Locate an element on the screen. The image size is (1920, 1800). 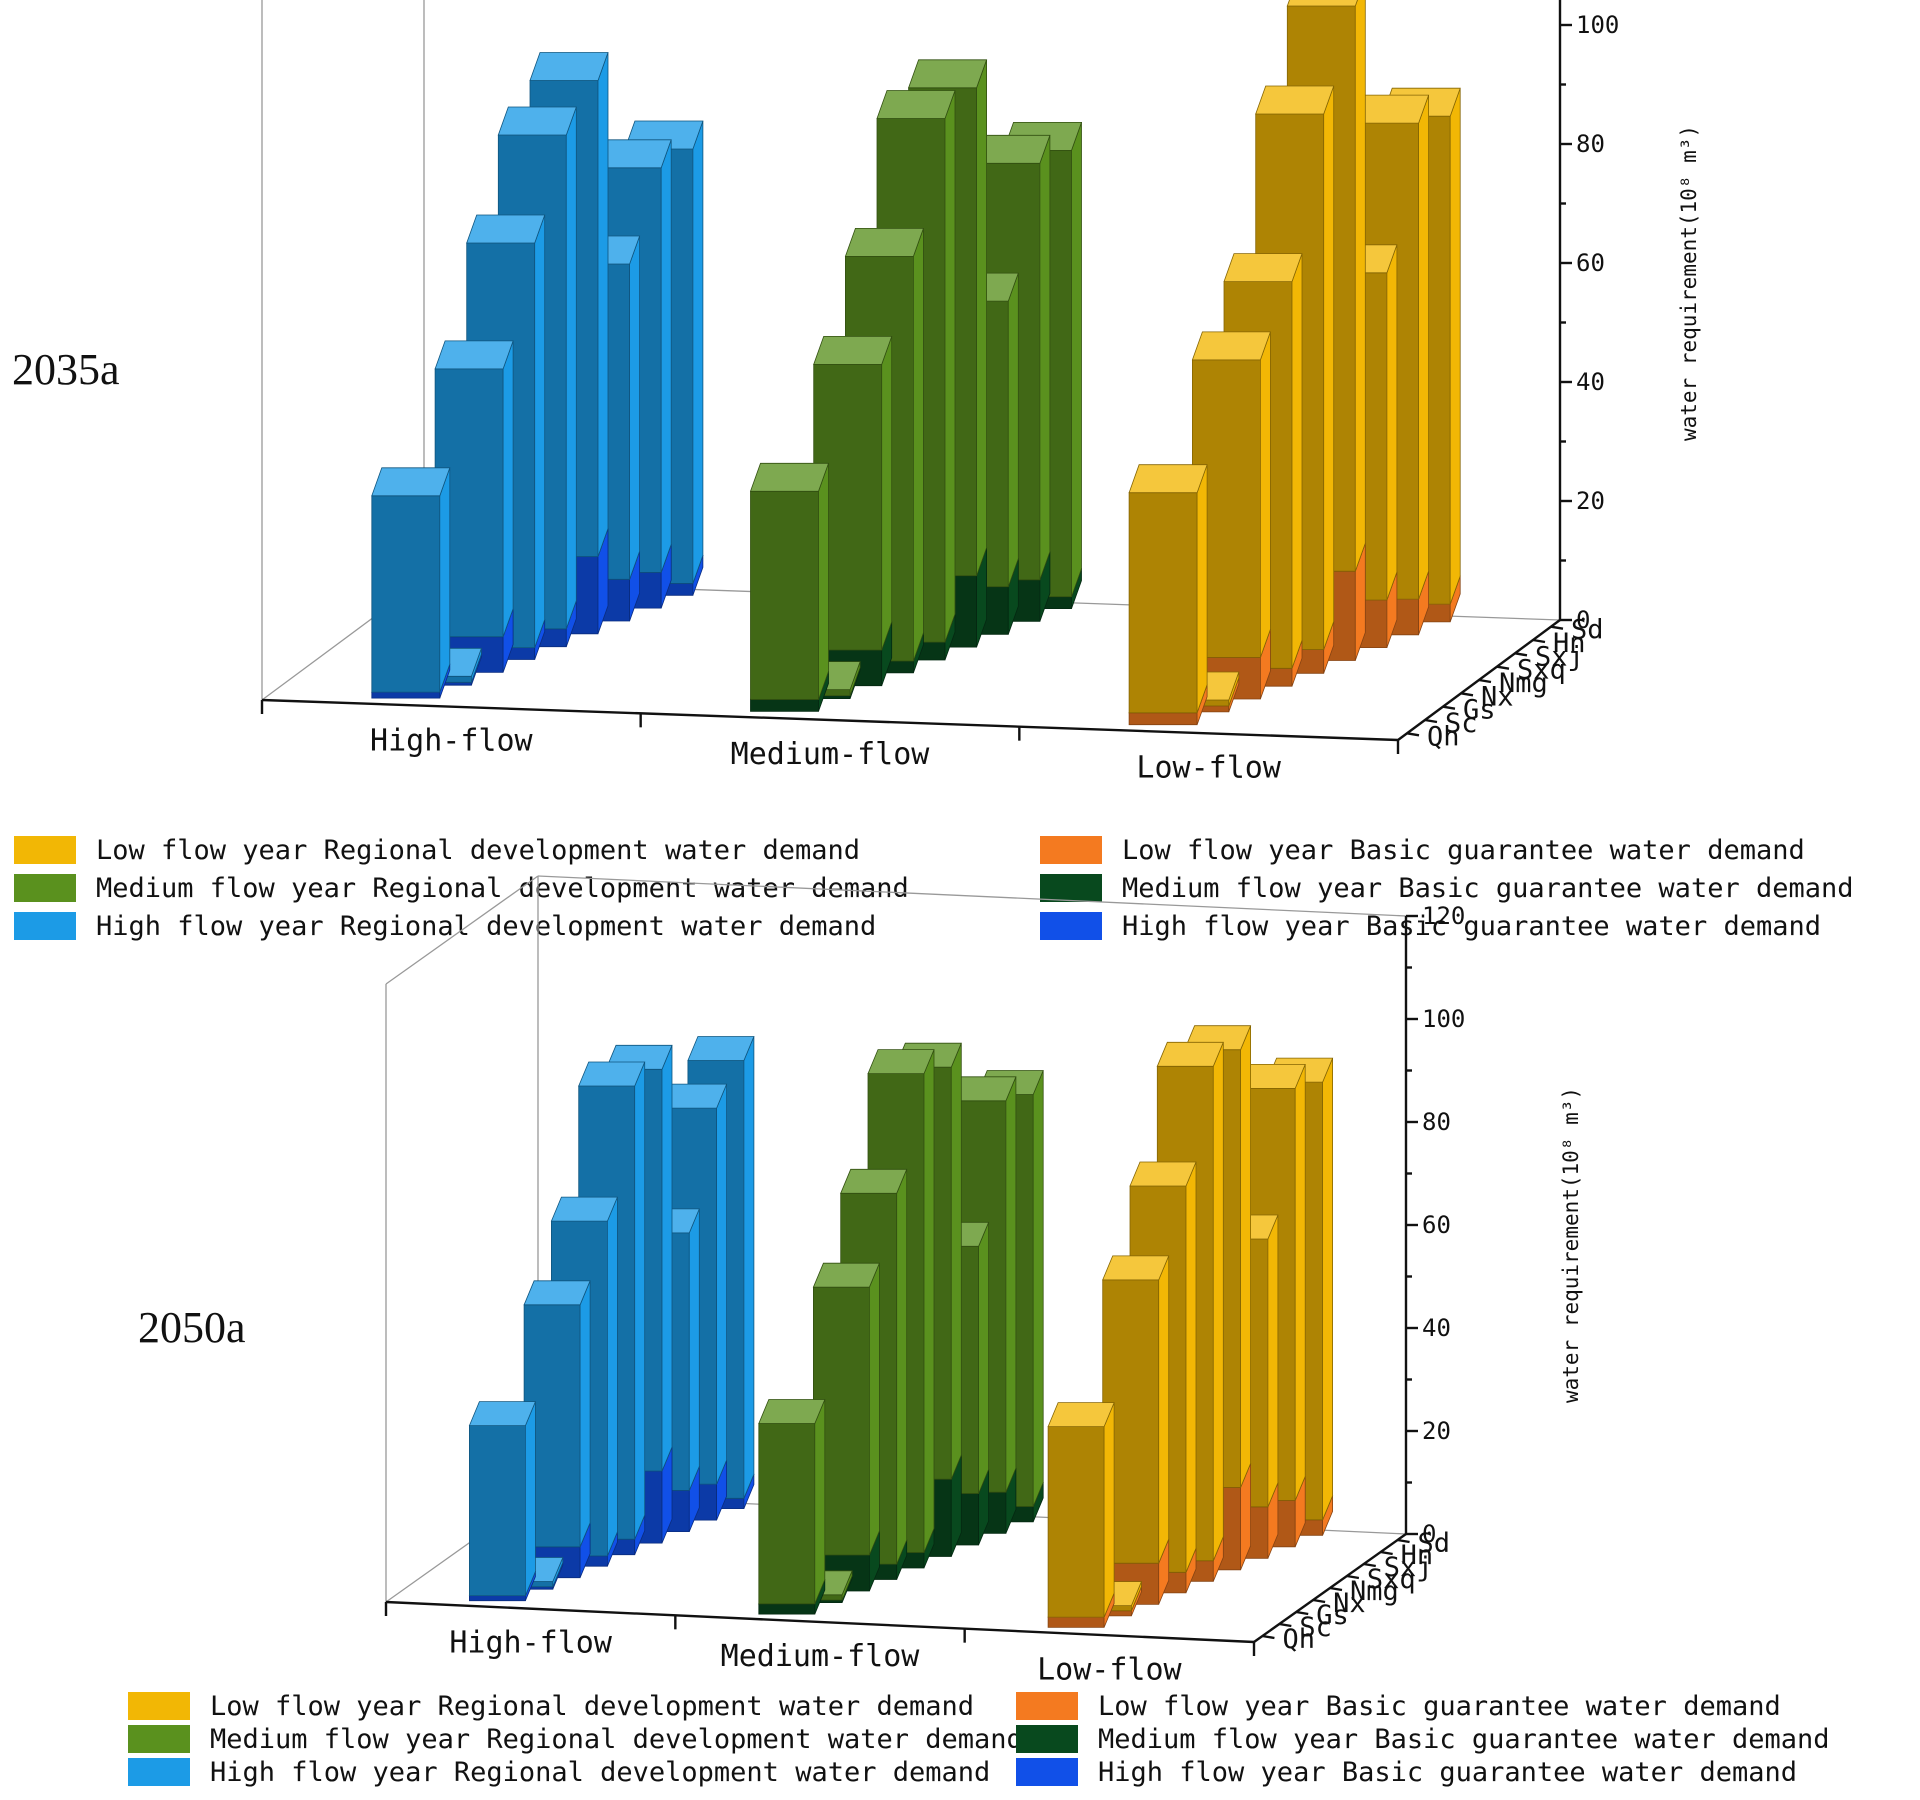
panel-title: 2050a is located at coordinates (192, 1327).